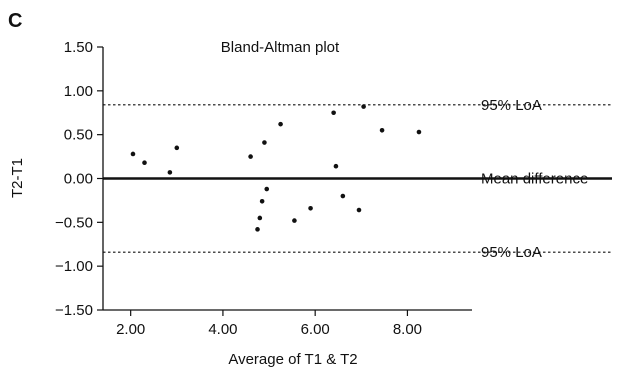  What do you see at coordinates (407, 329) in the screenshot?
I see `x-tick-label: 8.00` at bounding box center [407, 329].